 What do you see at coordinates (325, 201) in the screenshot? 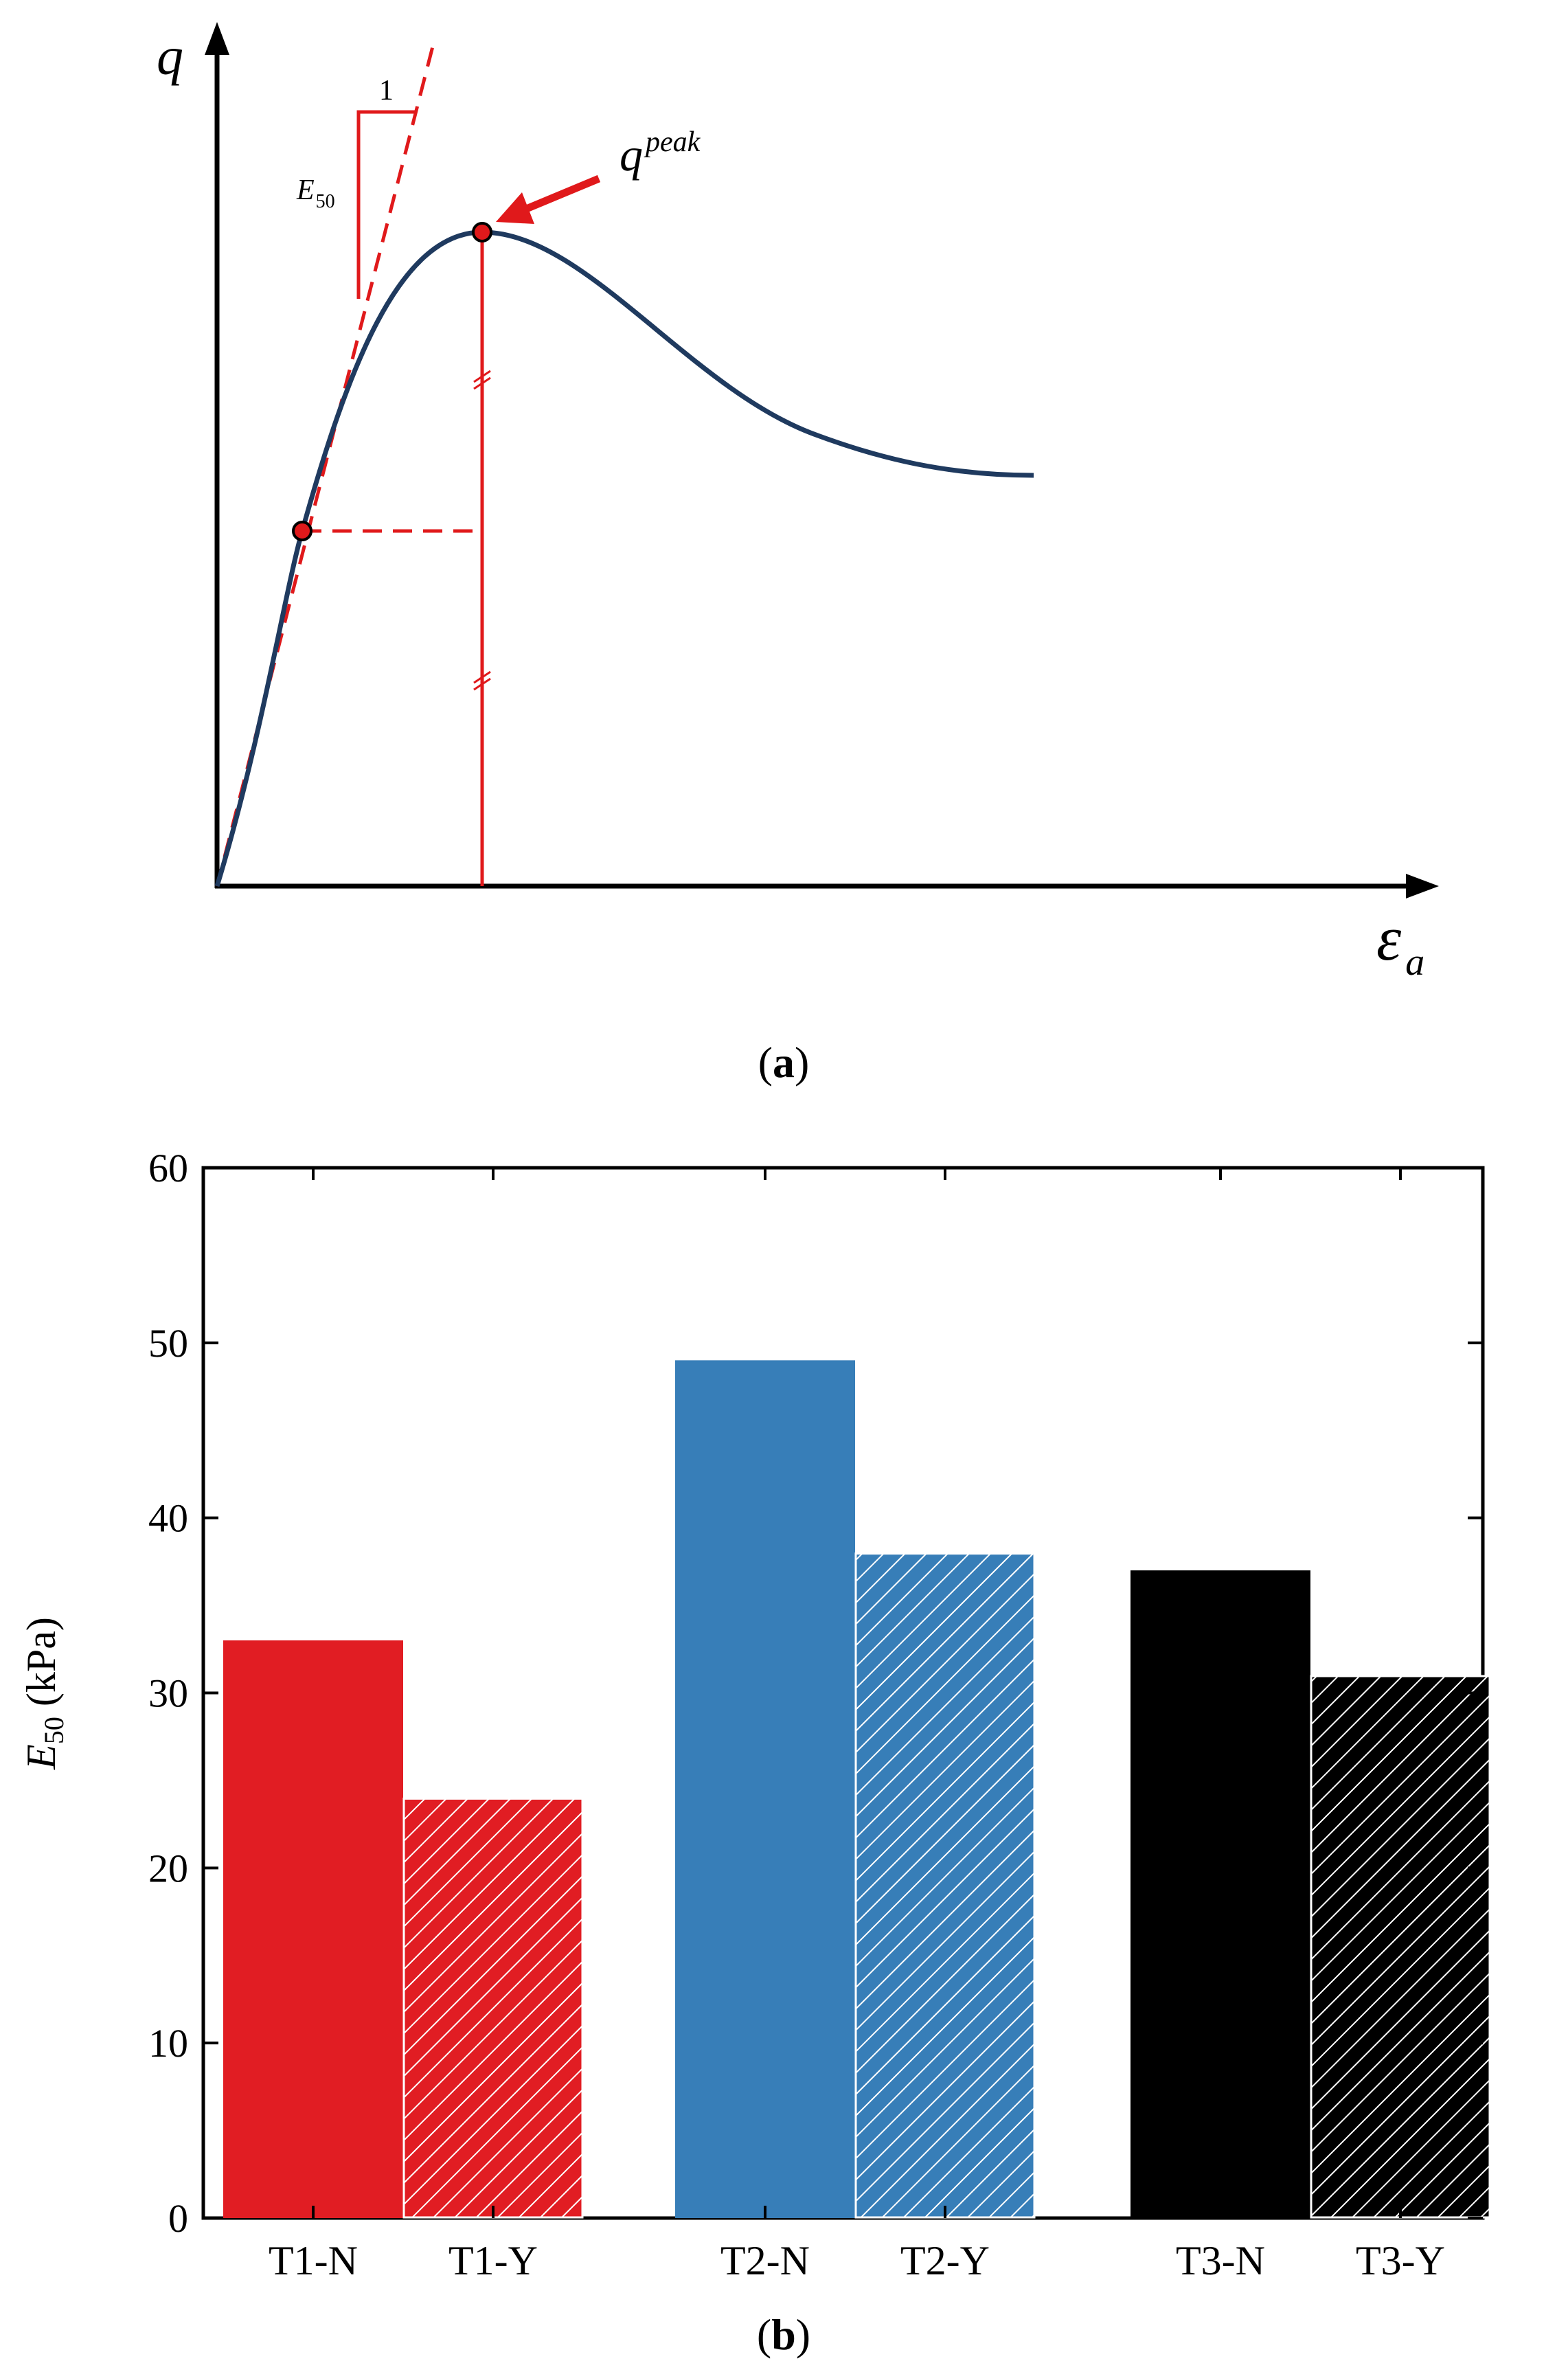
I see `a-e50-subscript: 50` at bounding box center [325, 201].